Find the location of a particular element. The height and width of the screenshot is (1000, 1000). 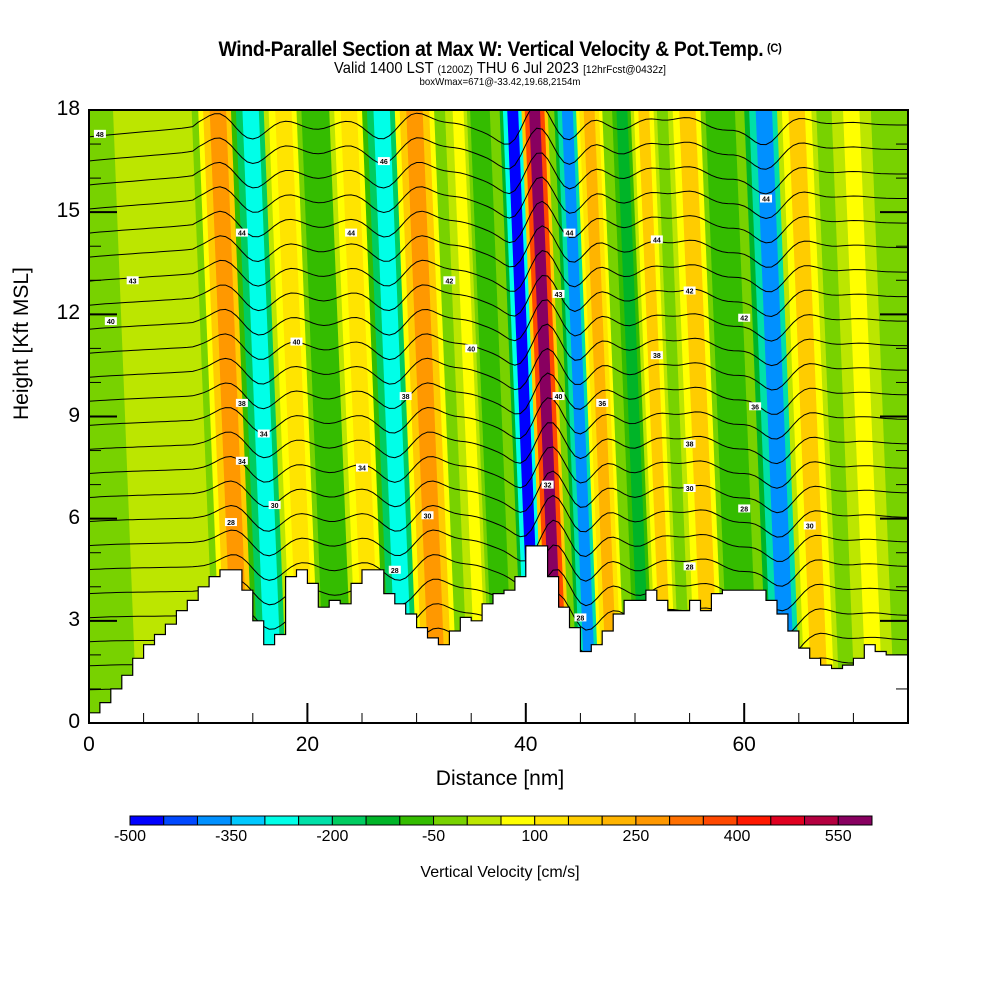

colorbar-tick-label: -50 is located at coordinates (433, 836).